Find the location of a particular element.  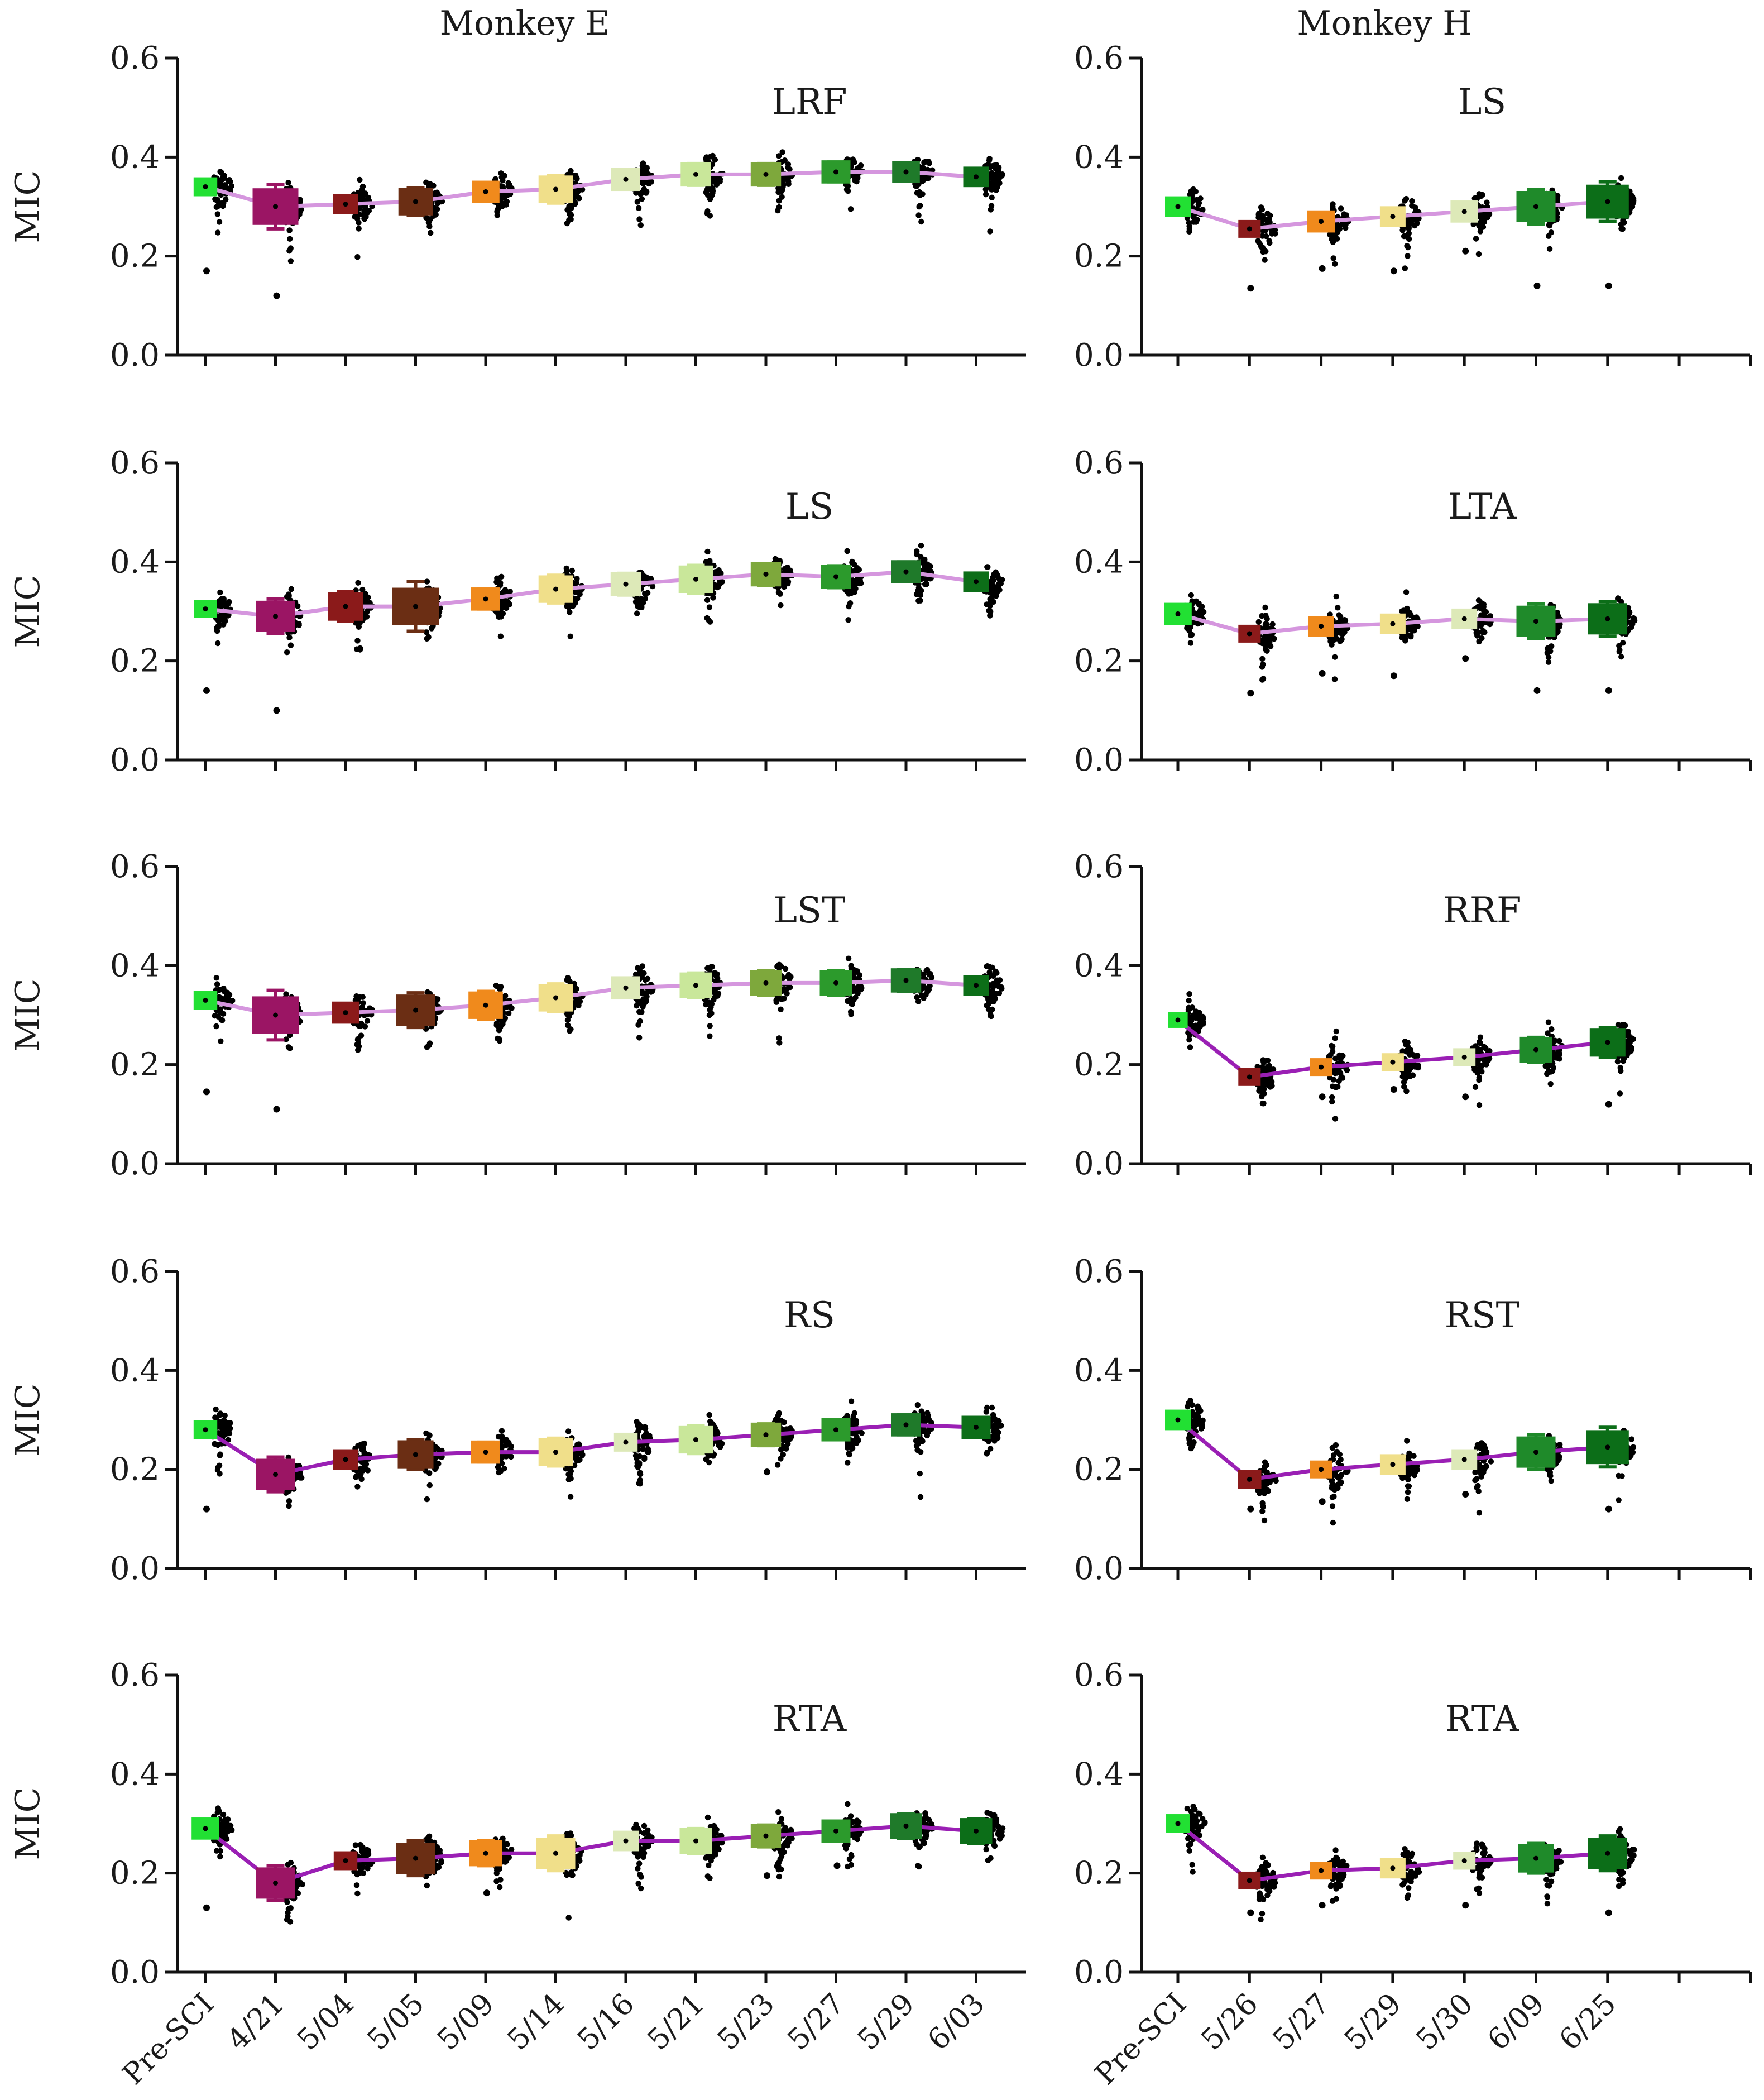

error-bar-5/30 is located at coordinates (1464, 618).